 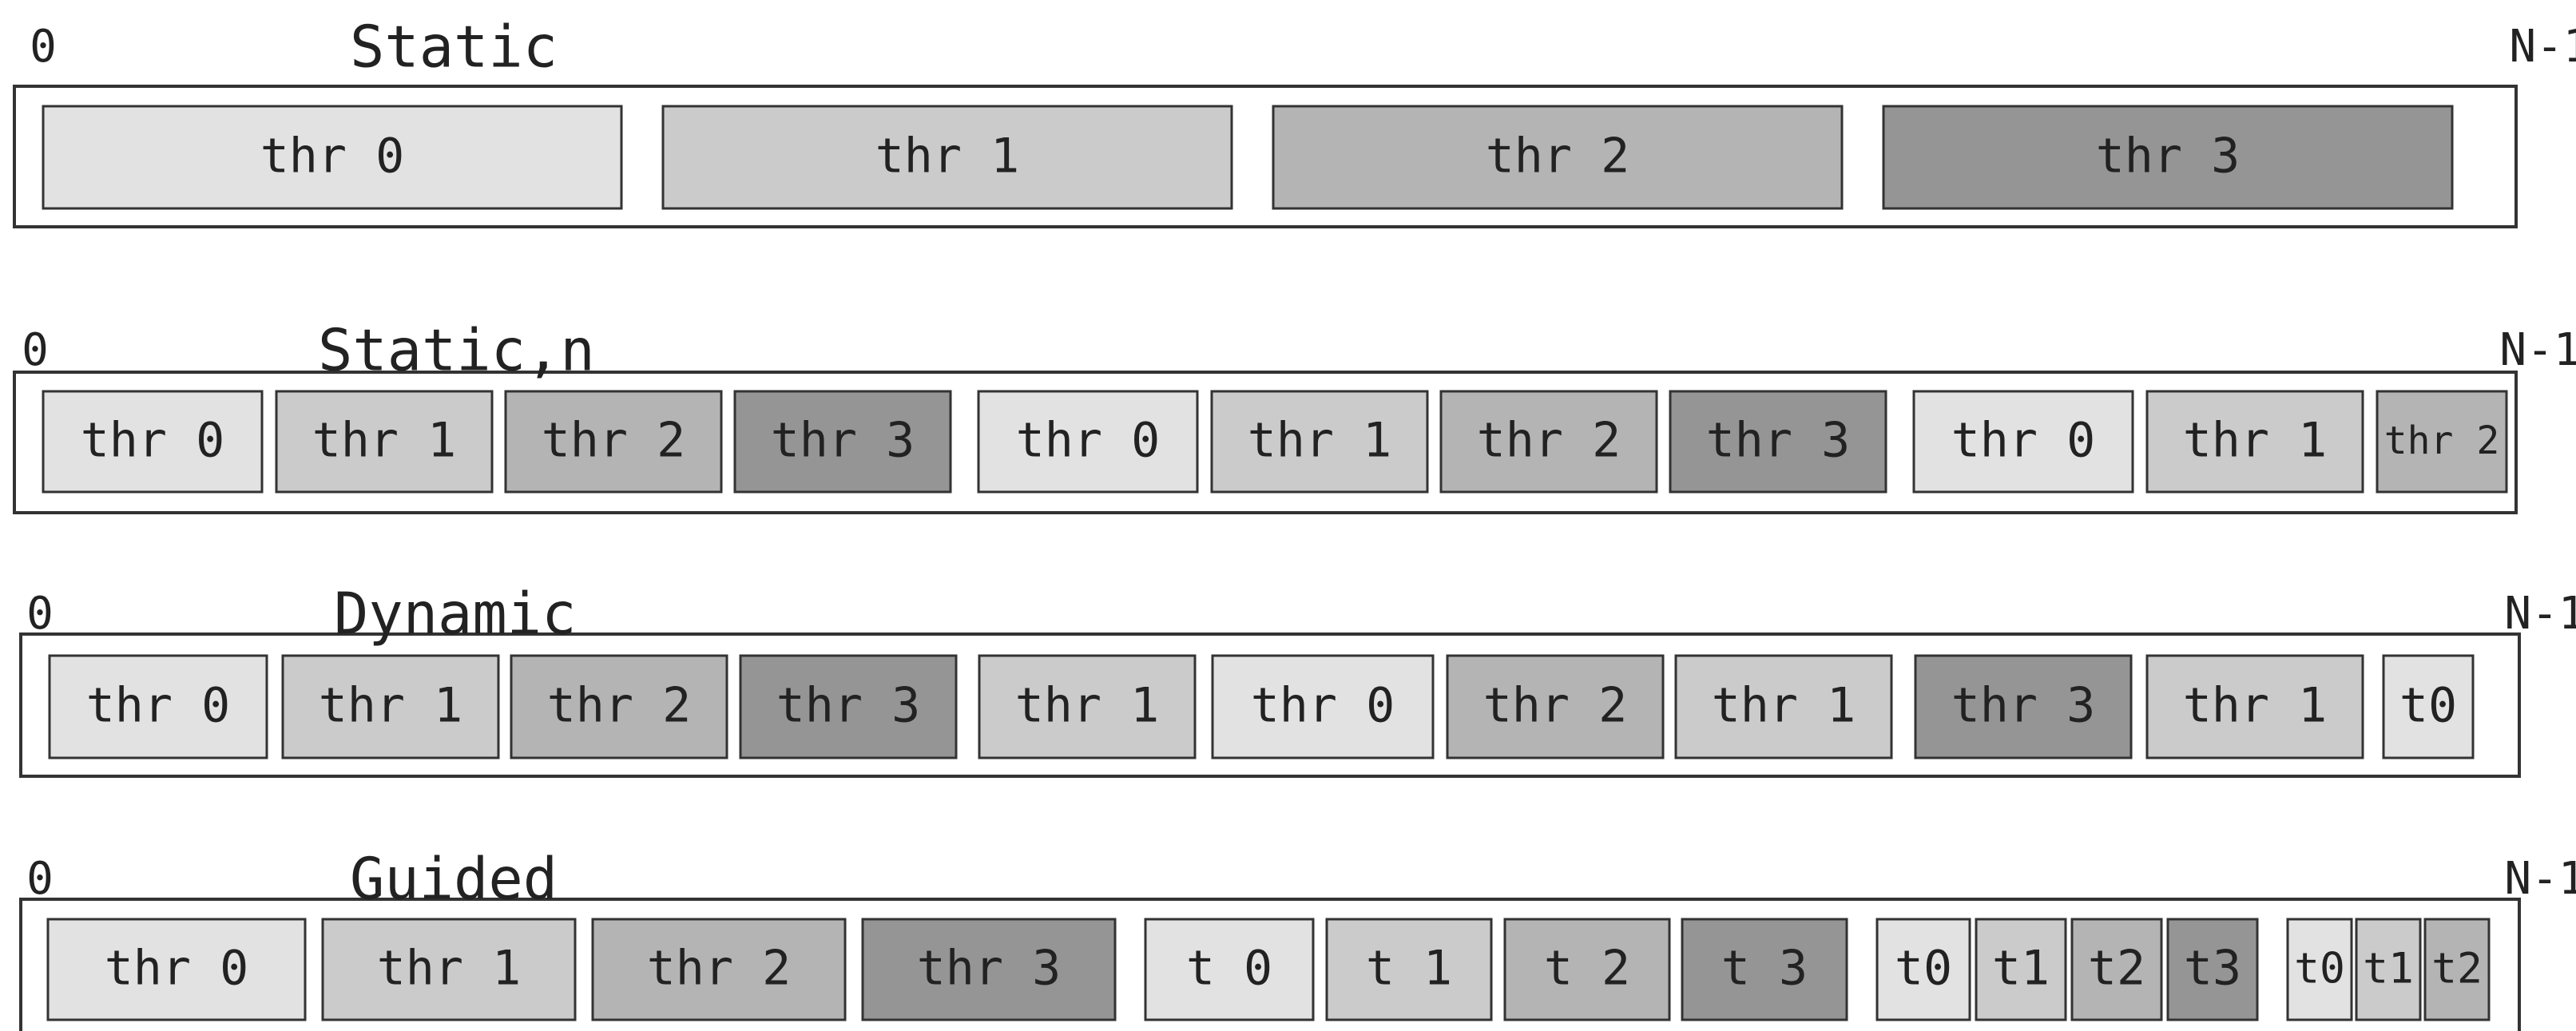 I want to click on chunk-thread-3: t3, so click(x=2212, y=969).